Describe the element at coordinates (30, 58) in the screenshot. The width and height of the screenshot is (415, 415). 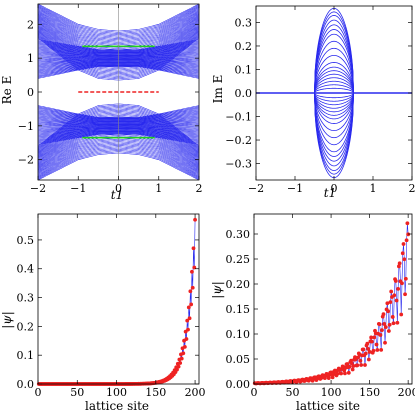
I see `re-e-ytick-label: 1` at that location.